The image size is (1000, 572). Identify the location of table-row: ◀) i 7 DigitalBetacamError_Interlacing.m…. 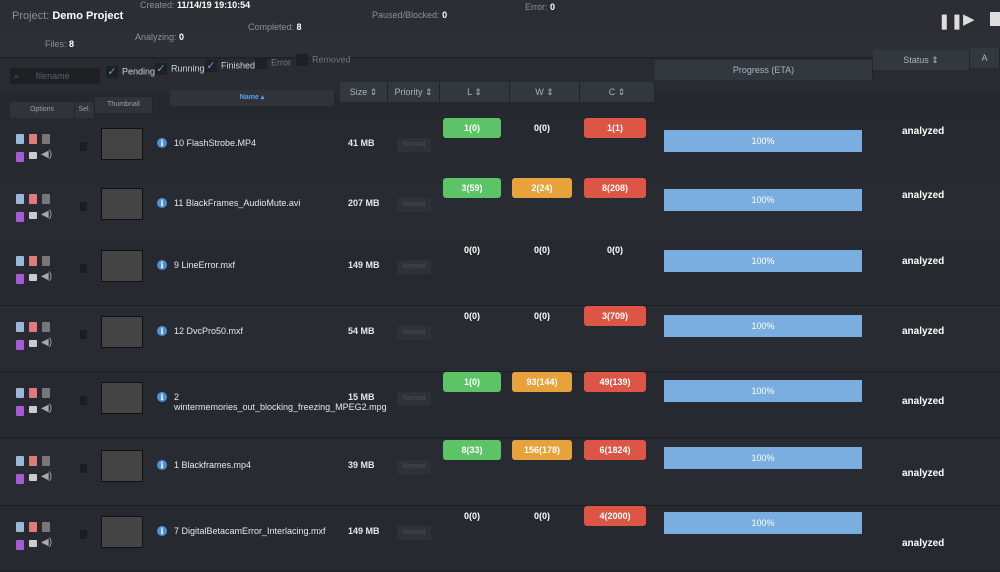
(500, 539).